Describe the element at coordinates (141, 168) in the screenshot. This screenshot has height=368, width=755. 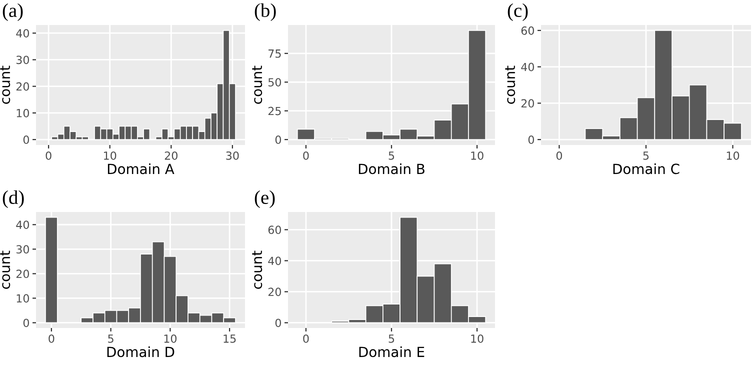
I see `x-axis-title: Domain A` at that location.